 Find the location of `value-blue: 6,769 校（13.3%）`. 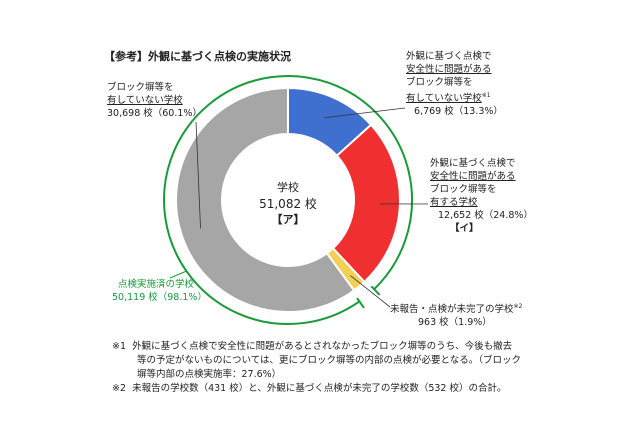

value-blue: 6,769 校（13.3%） is located at coordinates (458, 112).